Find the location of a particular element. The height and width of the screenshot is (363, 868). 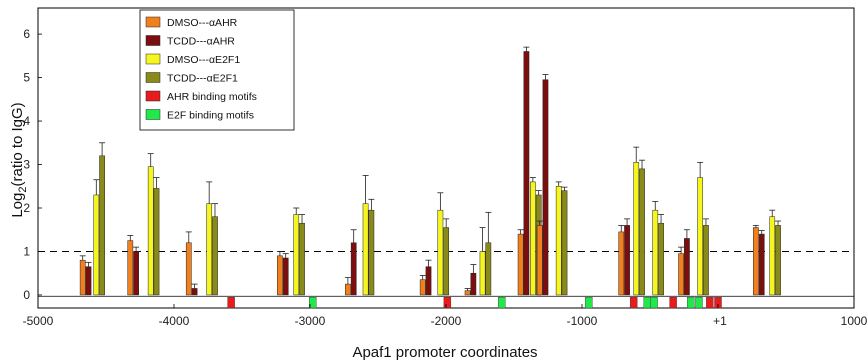

x-tick-label--4000: -4000 is located at coordinates (174, 321).